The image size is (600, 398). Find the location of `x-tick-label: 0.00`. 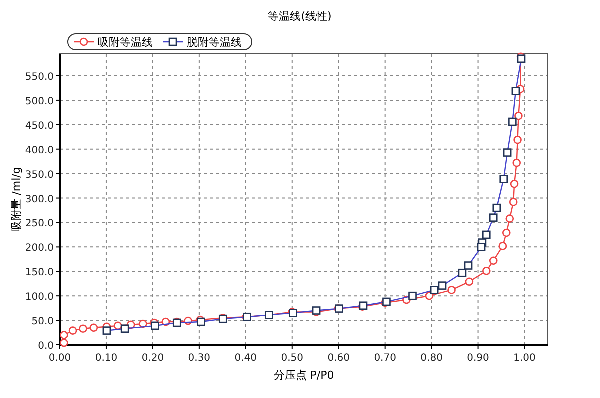

x-tick-label: 0.00 is located at coordinates (60, 358).